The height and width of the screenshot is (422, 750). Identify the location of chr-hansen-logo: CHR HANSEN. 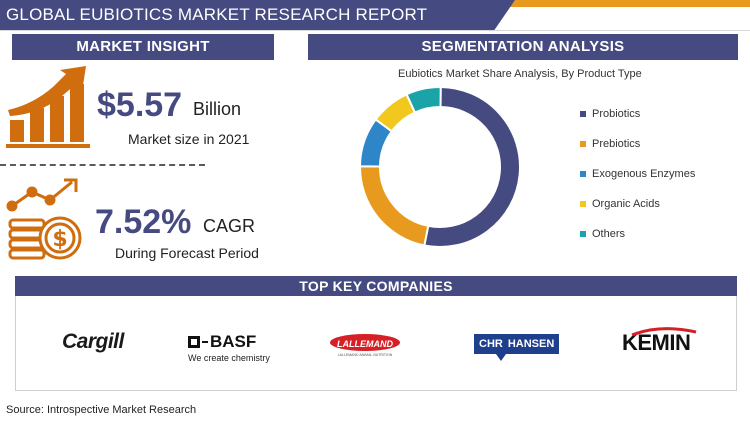
(517, 348).